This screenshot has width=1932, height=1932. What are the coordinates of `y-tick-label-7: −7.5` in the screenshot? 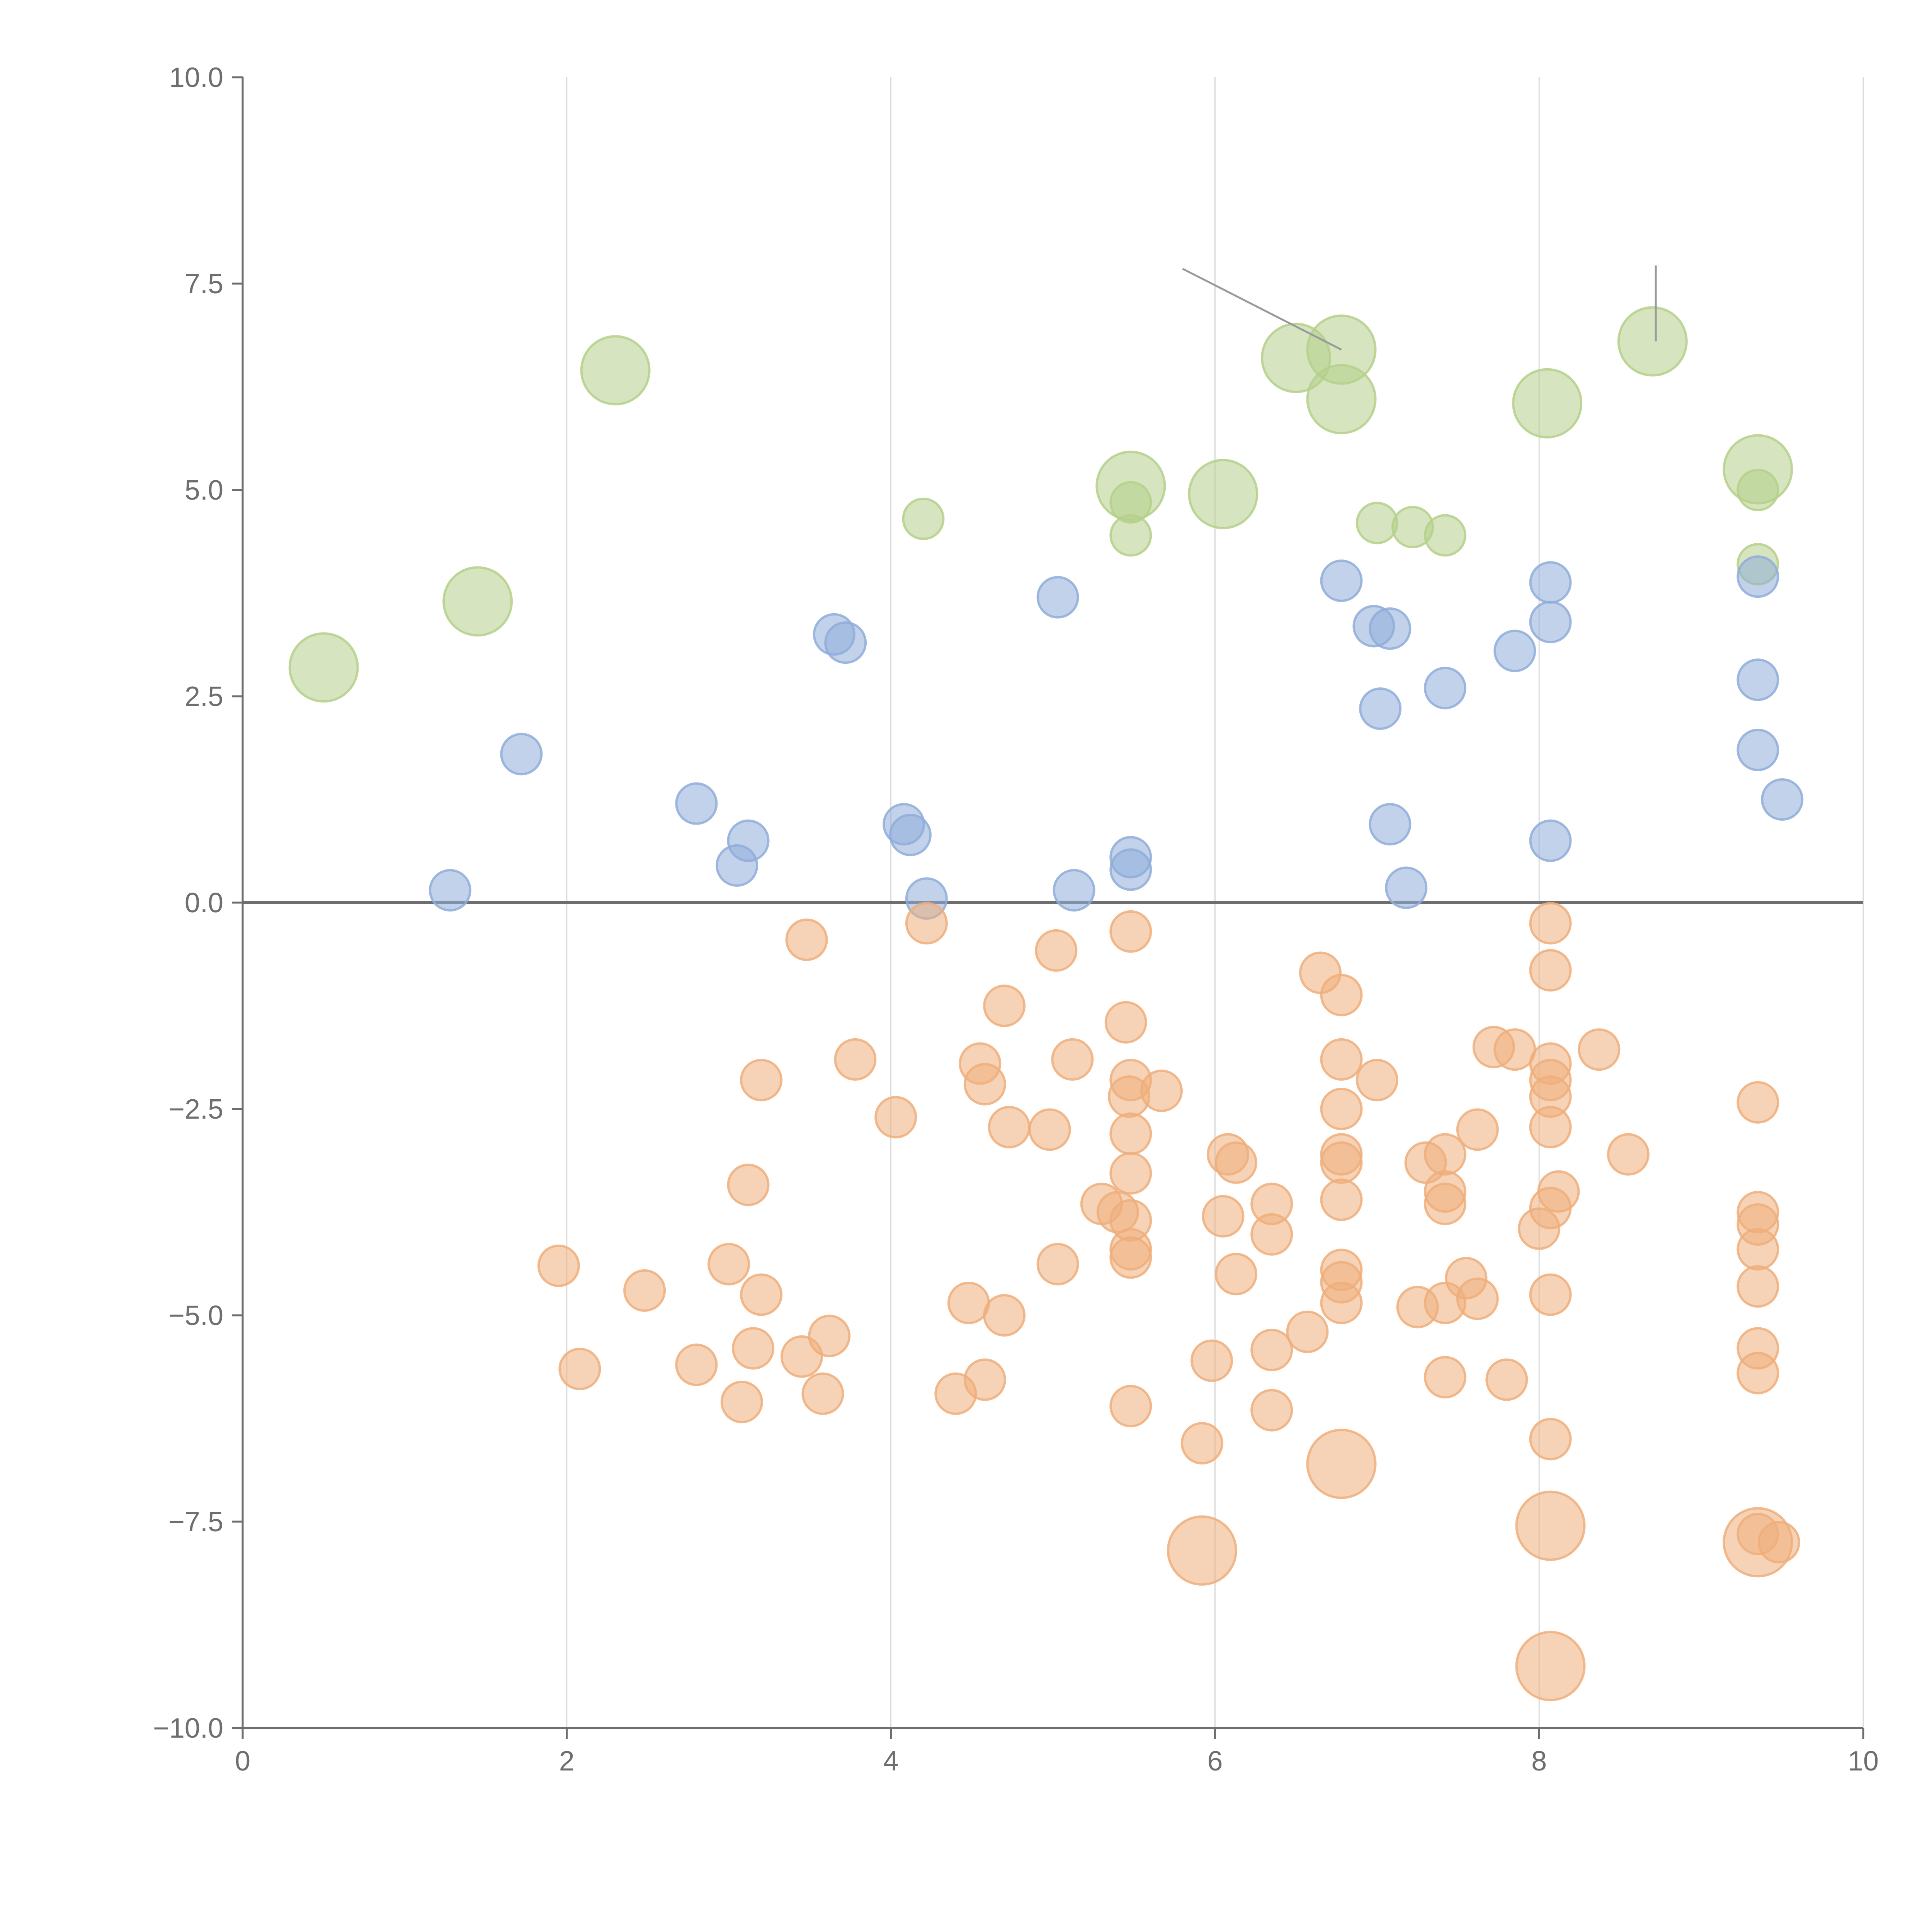 It's located at (196, 1522).